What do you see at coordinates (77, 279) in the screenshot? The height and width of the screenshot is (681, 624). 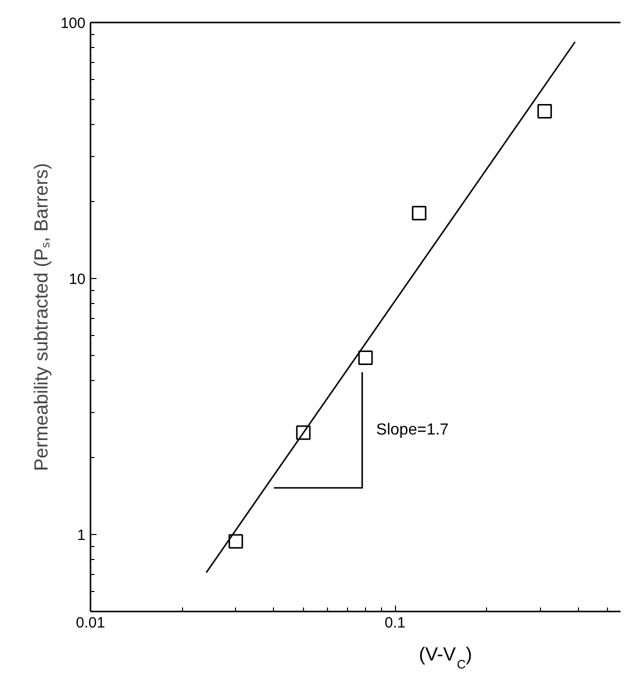 I see `y-tick-label: 10` at bounding box center [77, 279].